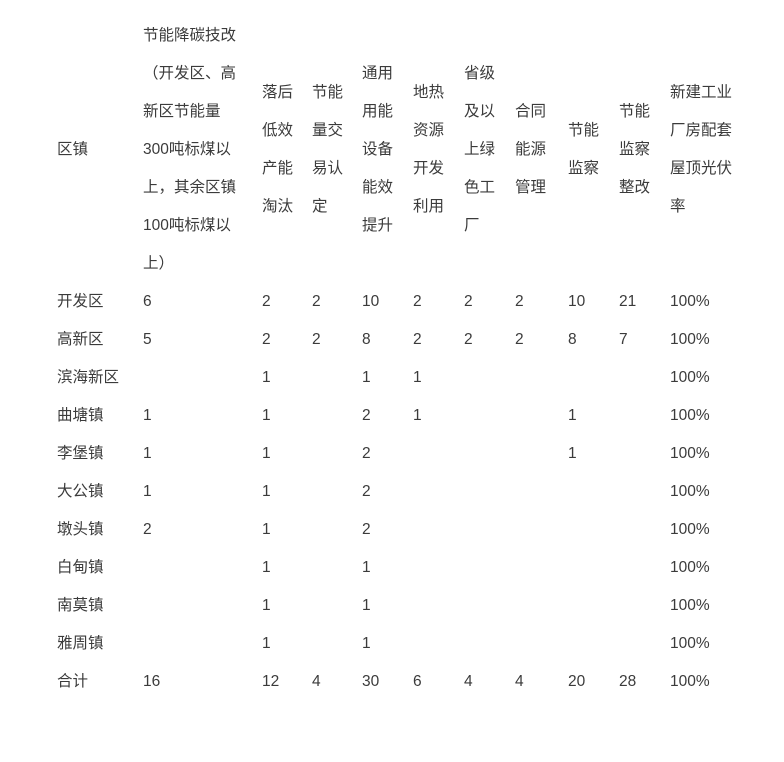 This screenshot has height=762, width=784. Describe the element at coordinates (80, 453) in the screenshot. I see `row-label: 李堡镇` at that location.